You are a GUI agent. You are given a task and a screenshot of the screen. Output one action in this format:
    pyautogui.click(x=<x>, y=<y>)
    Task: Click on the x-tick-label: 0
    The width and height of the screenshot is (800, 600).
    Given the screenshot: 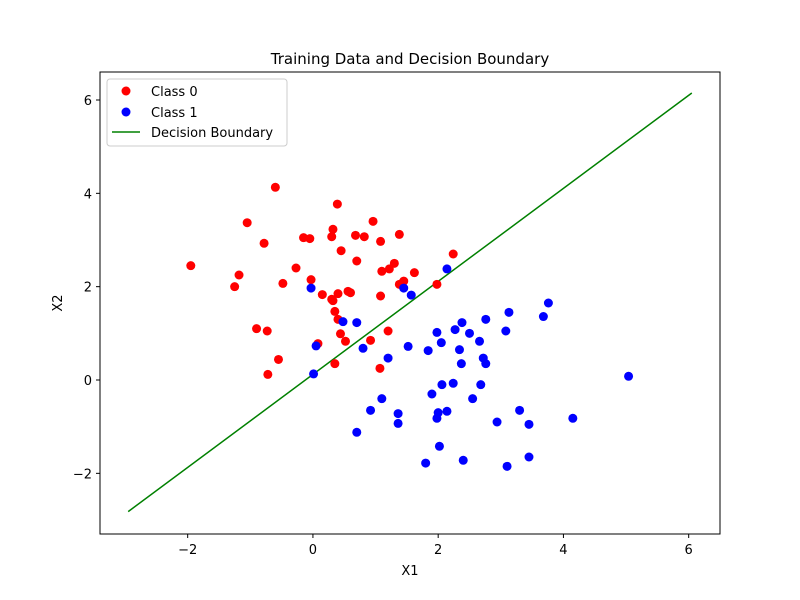 What is the action you would take?
    pyautogui.click(x=313, y=550)
    